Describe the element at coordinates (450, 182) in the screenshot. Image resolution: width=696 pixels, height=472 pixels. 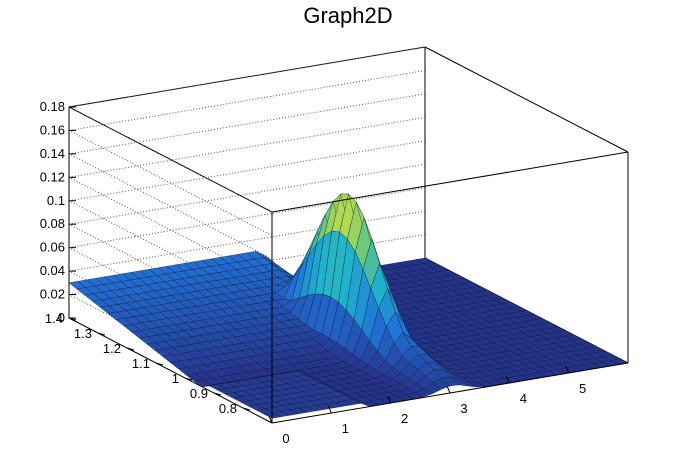
I see `box-edge-front-top` at that location.